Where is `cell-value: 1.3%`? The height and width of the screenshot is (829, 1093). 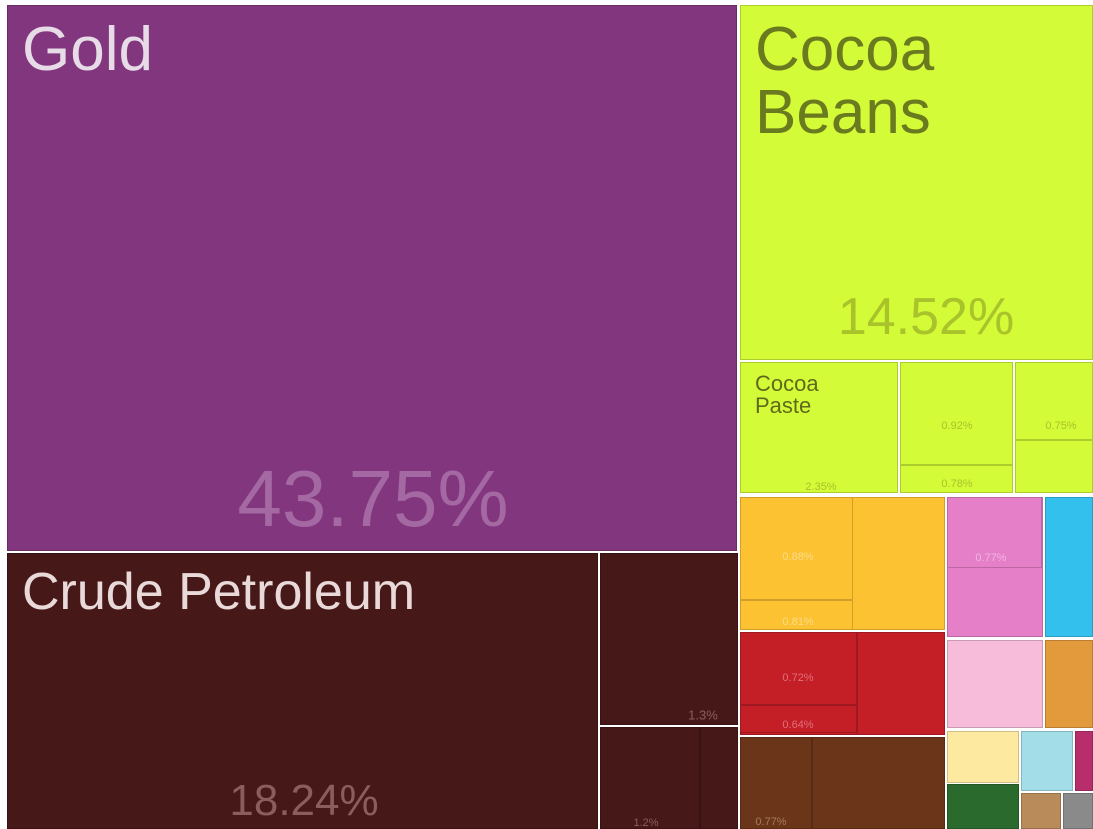
cell-value: 1.3% is located at coordinates (703, 715).